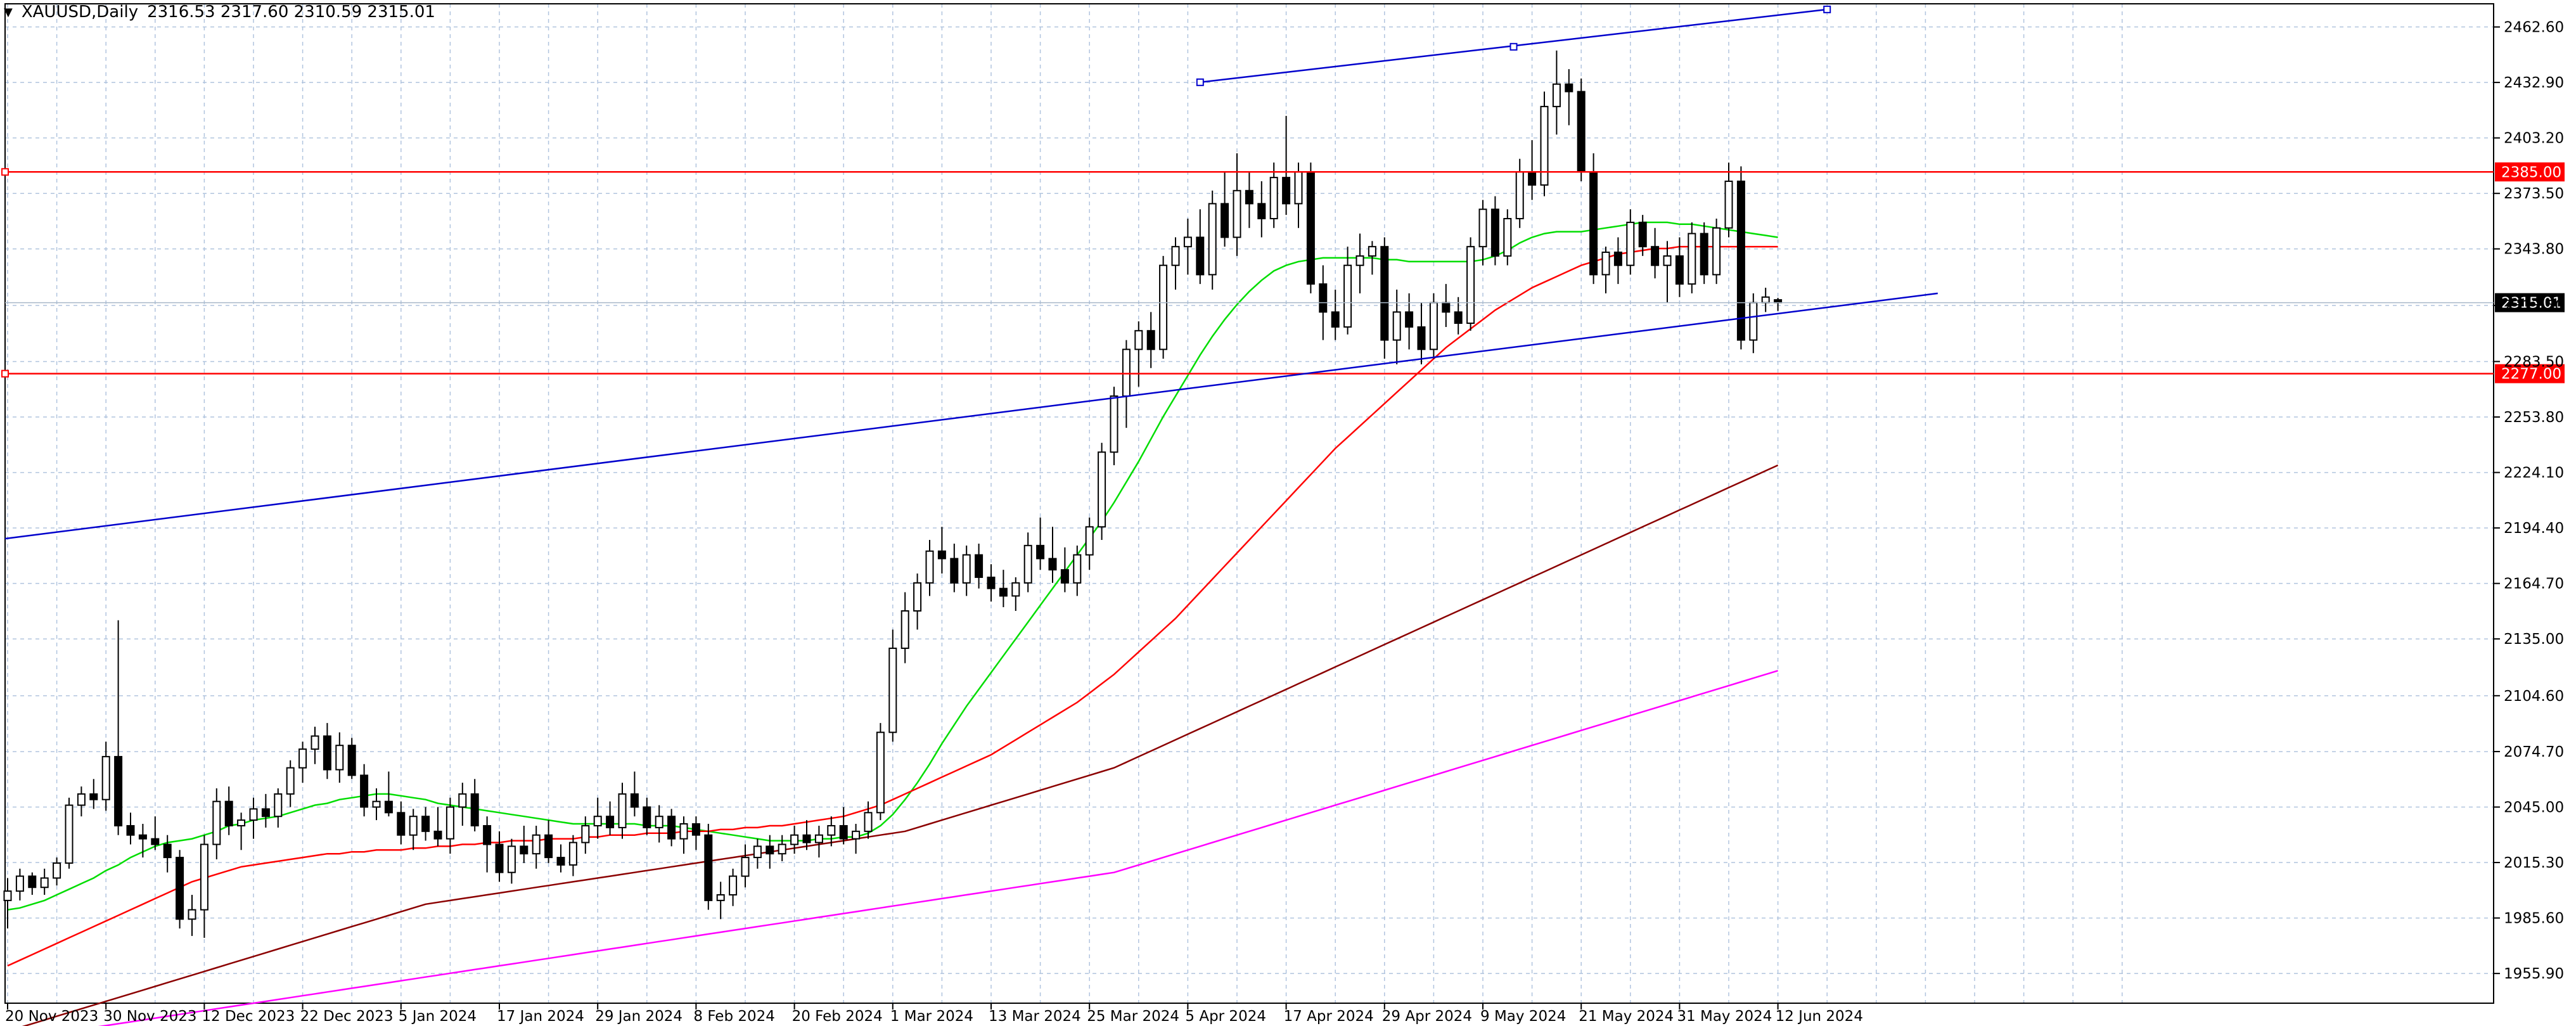 This screenshot has height=1026, width=2576. I want to click on x-tick-label: 13 Mar 2024, so click(1035, 1016).